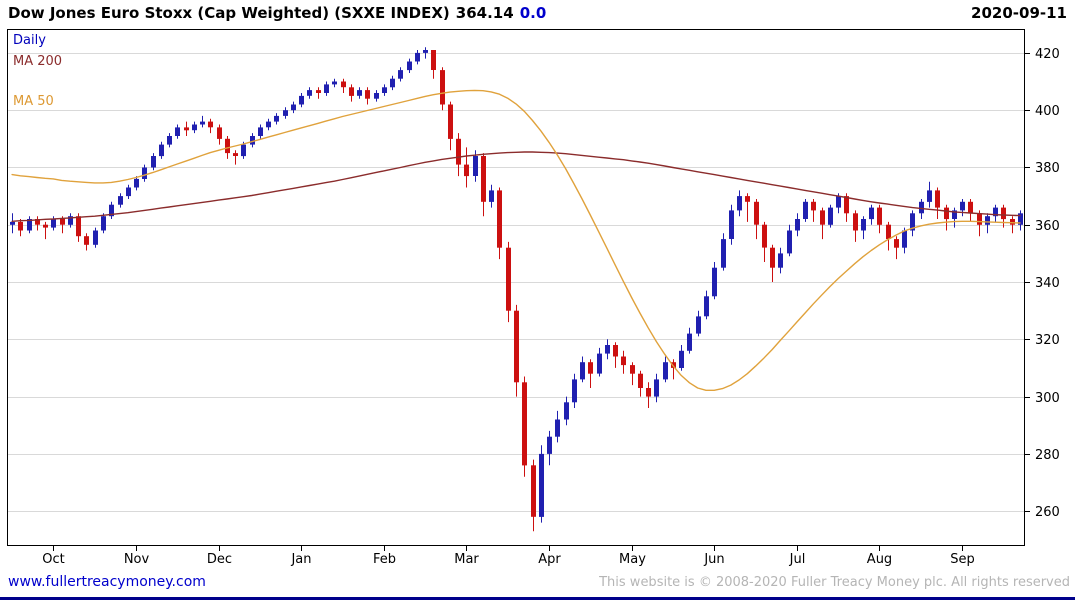 The width and height of the screenshot is (1075, 600). Describe the element at coordinates (879, 559) in the screenshot. I see `x-tick-label: Aug` at that location.